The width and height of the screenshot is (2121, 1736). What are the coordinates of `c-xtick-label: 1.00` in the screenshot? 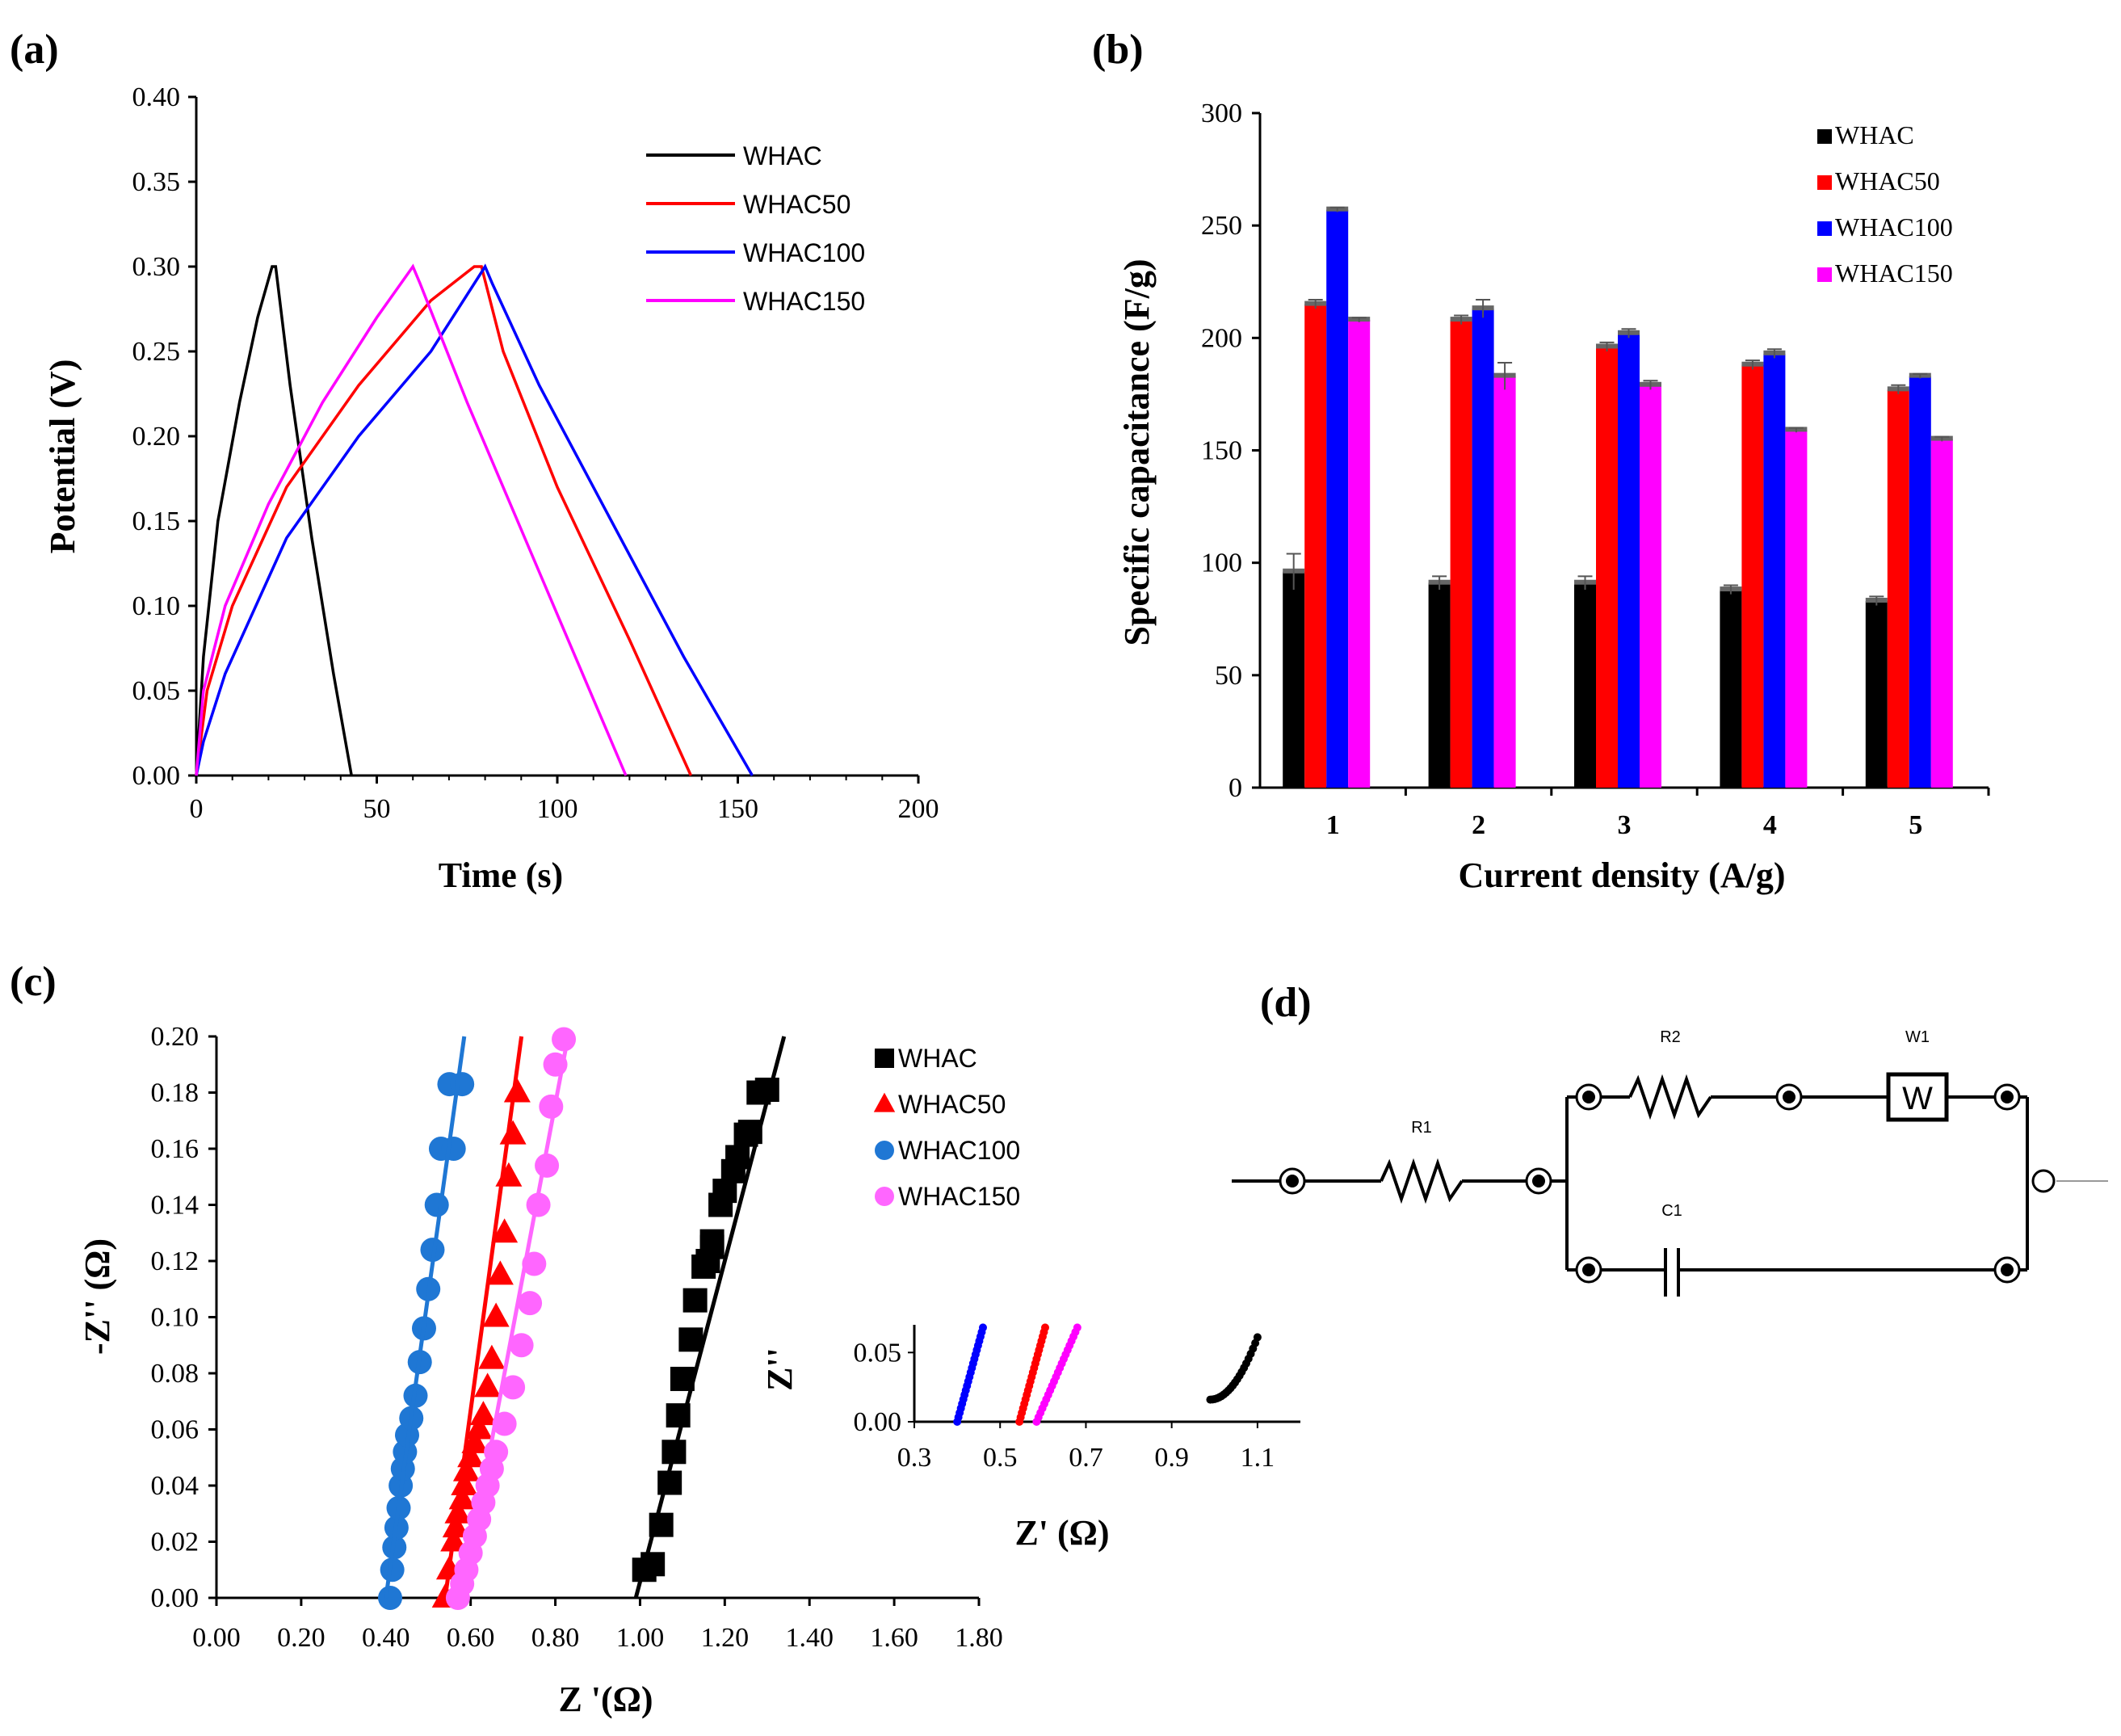 It's located at (640, 1638).